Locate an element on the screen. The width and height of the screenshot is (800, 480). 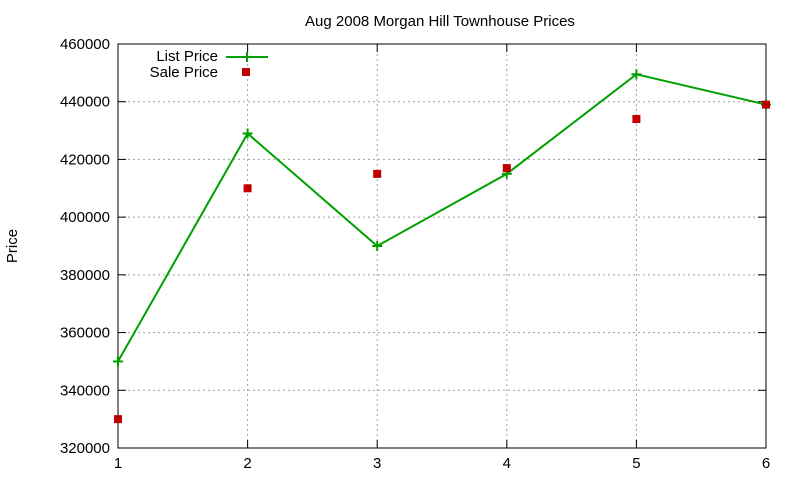
x-tick-label: 6 is located at coordinates (766, 463).